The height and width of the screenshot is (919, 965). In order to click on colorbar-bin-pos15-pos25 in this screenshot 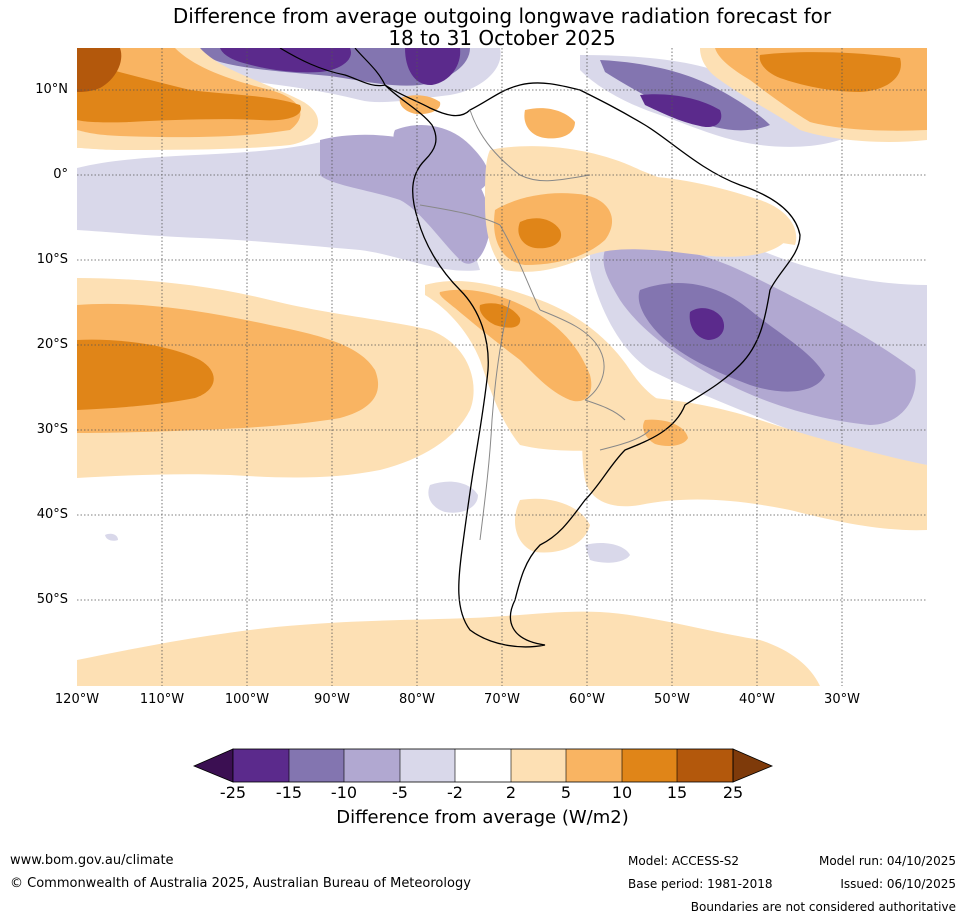, I will do `click(705, 765)`.